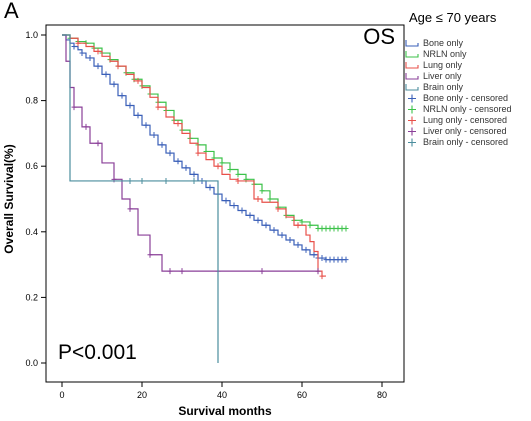  I want to click on chart-title: OS, so click(379, 36).